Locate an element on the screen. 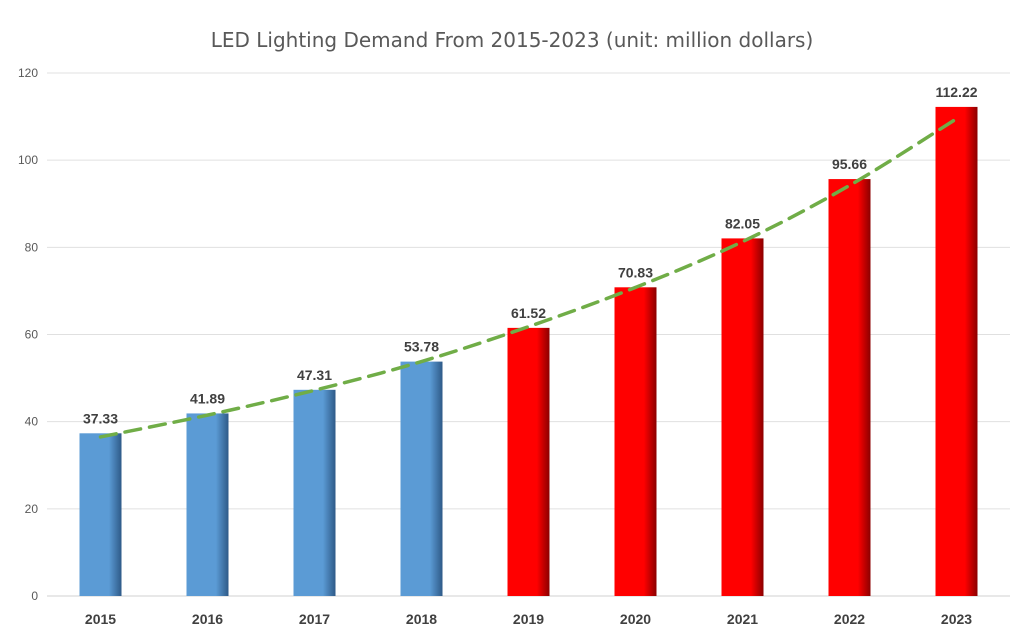 The height and width of the screenshot is (636, 1024). bar-2015 is located at coordinates (100, 514).